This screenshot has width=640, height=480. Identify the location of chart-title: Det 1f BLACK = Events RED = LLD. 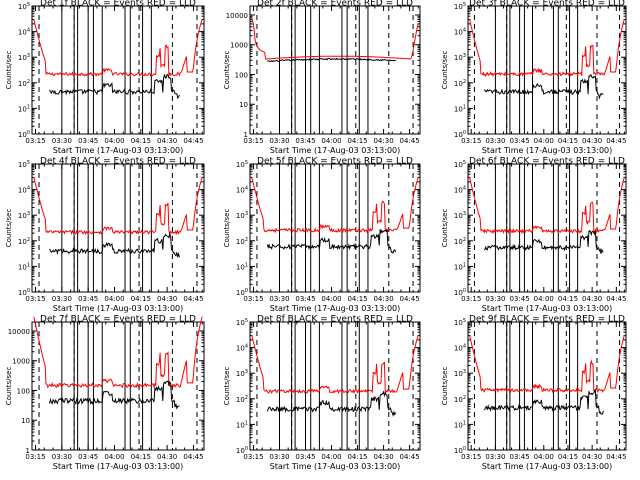
(118, 4).